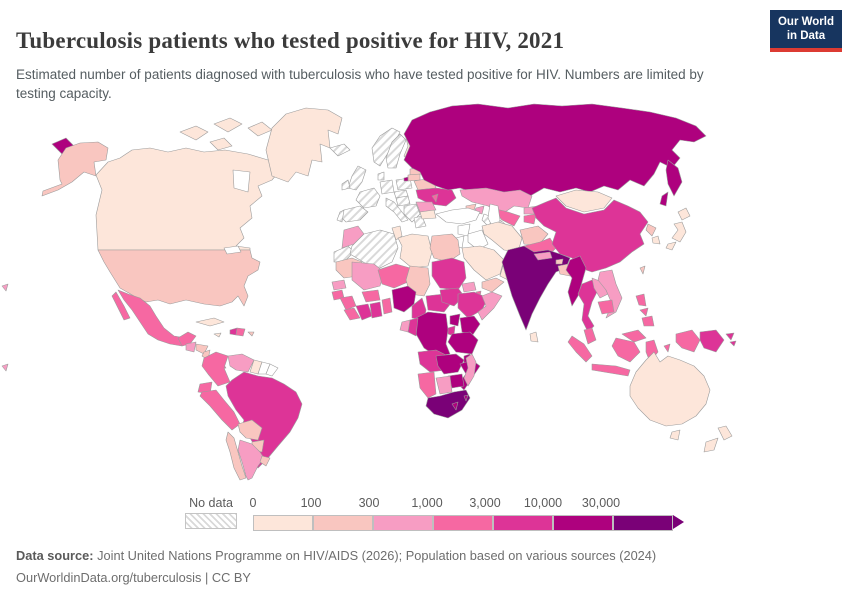  Describe the element at coordinates (606, 307) in the screenshot. I see `country-cambodia` at that location.